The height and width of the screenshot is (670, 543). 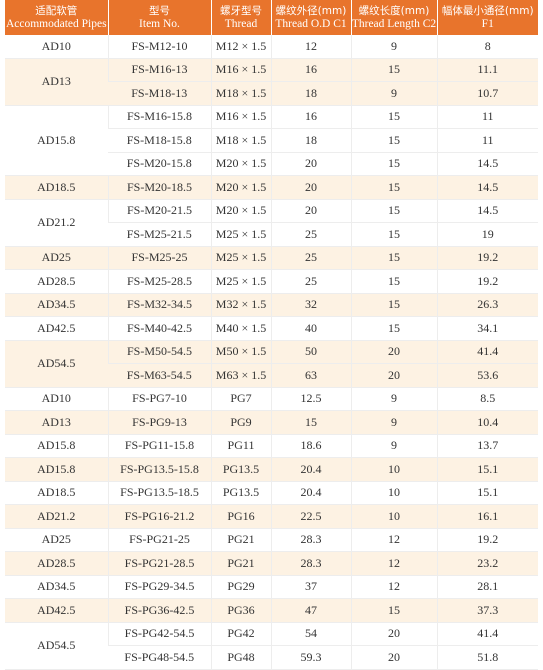 What do you see at coordinates (159, 281) in the screenshot?
I see `item-no-cell: FS-M25-28.5` at bounding box center [159, 281].